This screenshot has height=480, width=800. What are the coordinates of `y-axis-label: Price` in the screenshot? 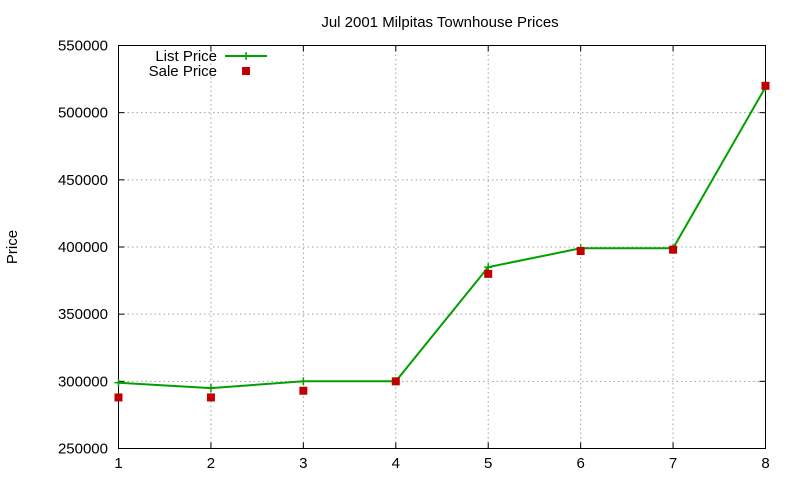 It's located at (12, 247).